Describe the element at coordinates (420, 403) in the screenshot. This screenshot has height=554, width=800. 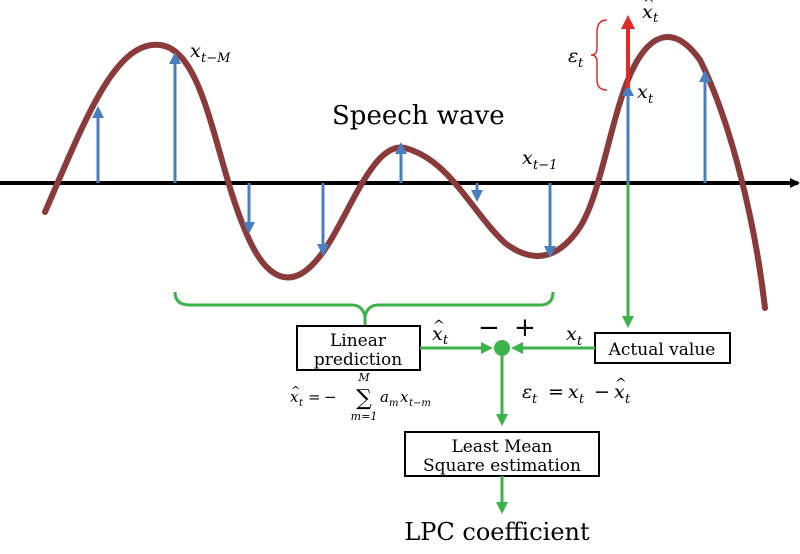
I see `svg-text: t−m` at that location.